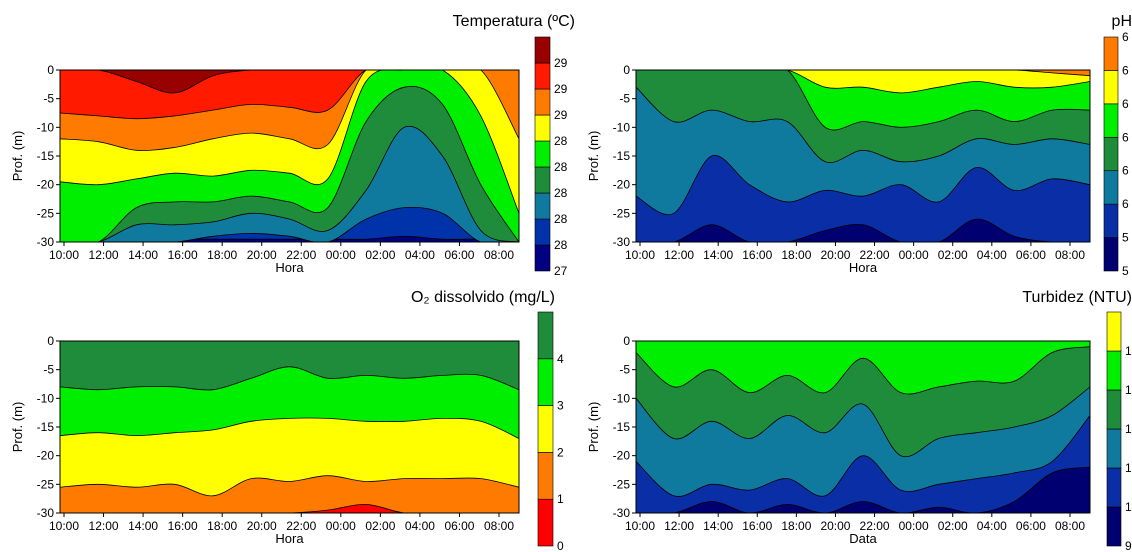 This screenshot has width=1132, height=552. Describe the element at coordinates (380, 526) in the screenshot. I see `x-tick-label: 02:00` at that location.